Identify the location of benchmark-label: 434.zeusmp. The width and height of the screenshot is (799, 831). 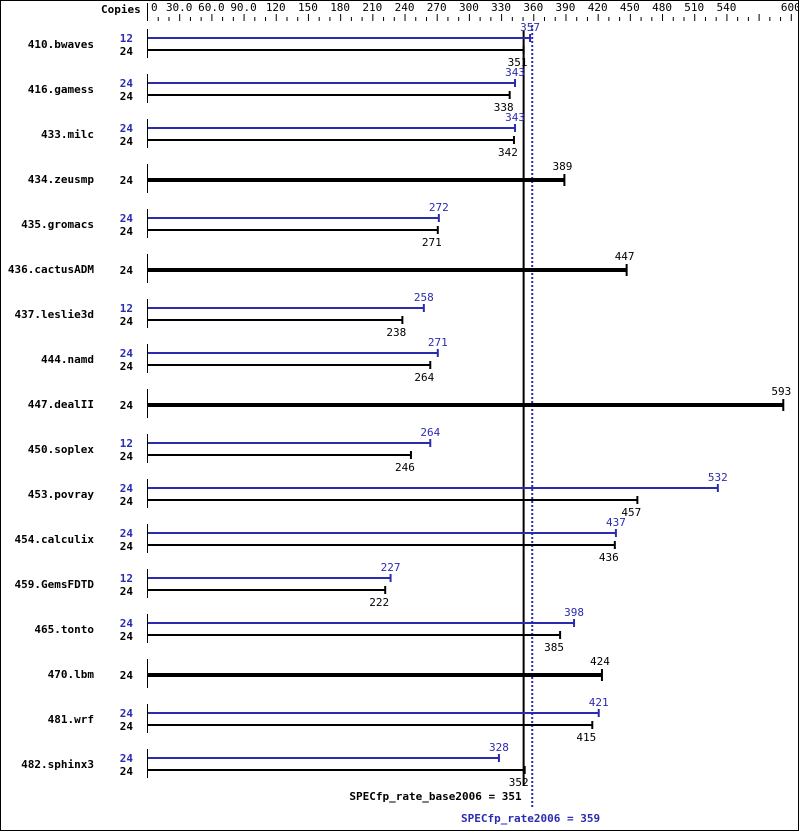
(61, 179).